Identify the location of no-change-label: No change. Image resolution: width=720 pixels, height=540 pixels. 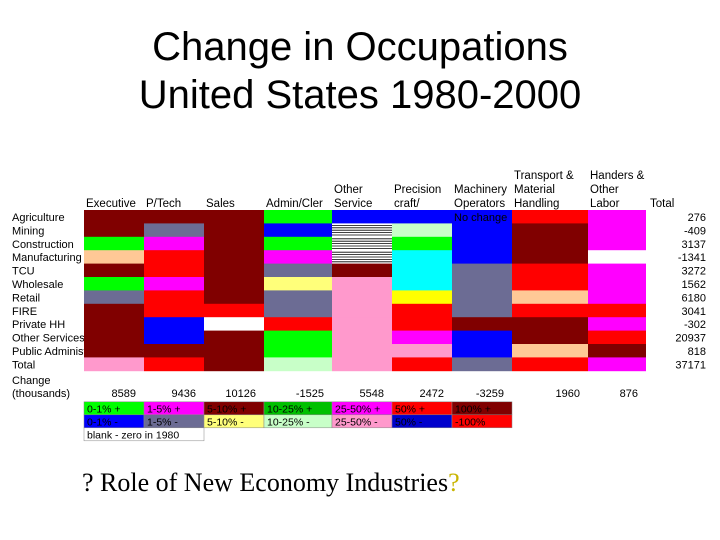
(480, 218).